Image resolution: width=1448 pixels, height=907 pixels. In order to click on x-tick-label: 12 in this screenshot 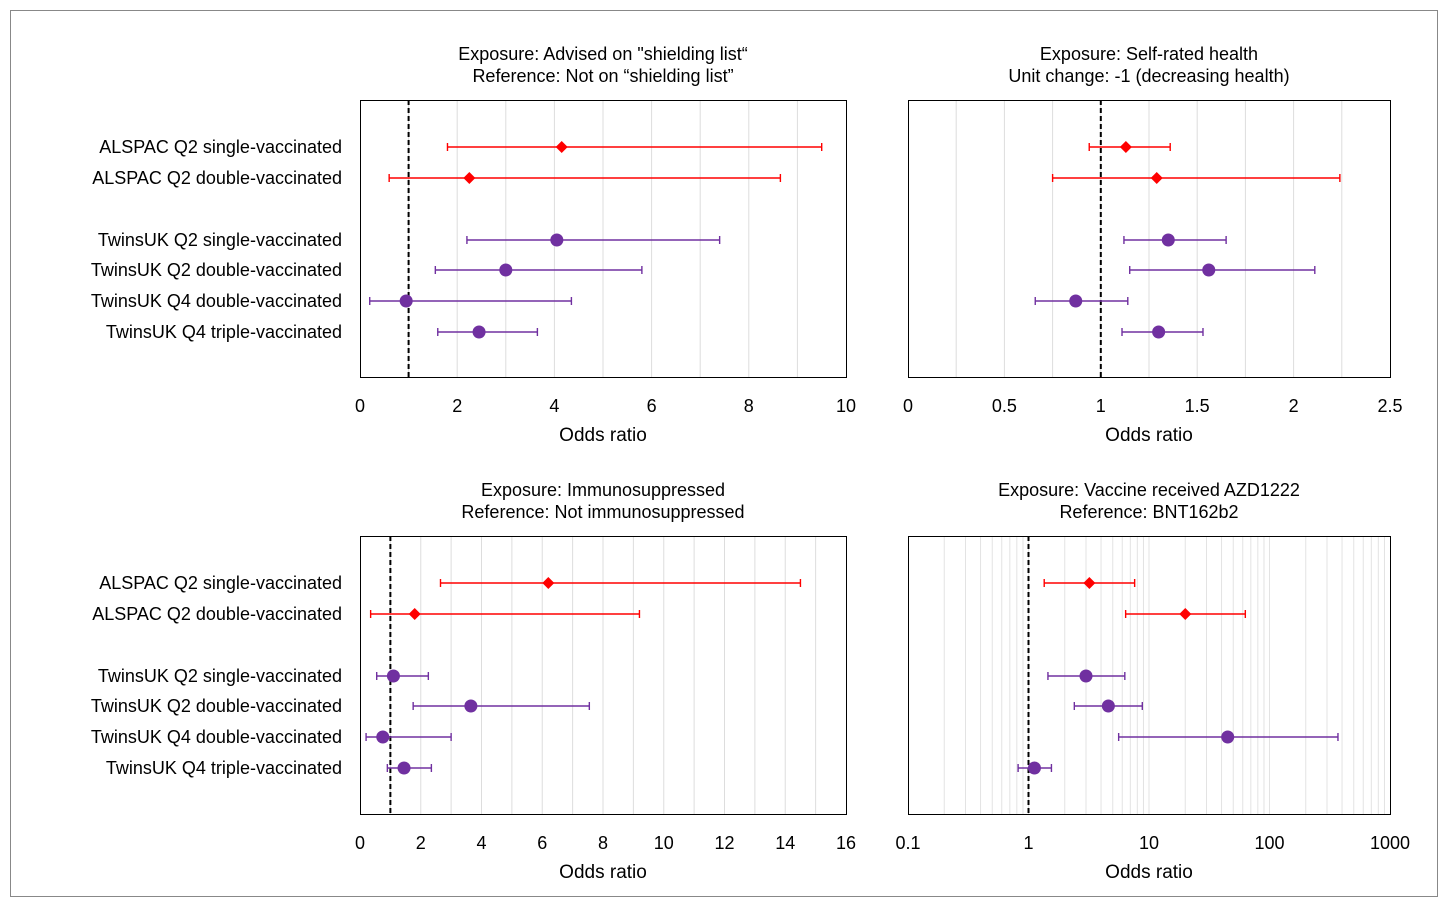, I will do `click(724, 843)`.